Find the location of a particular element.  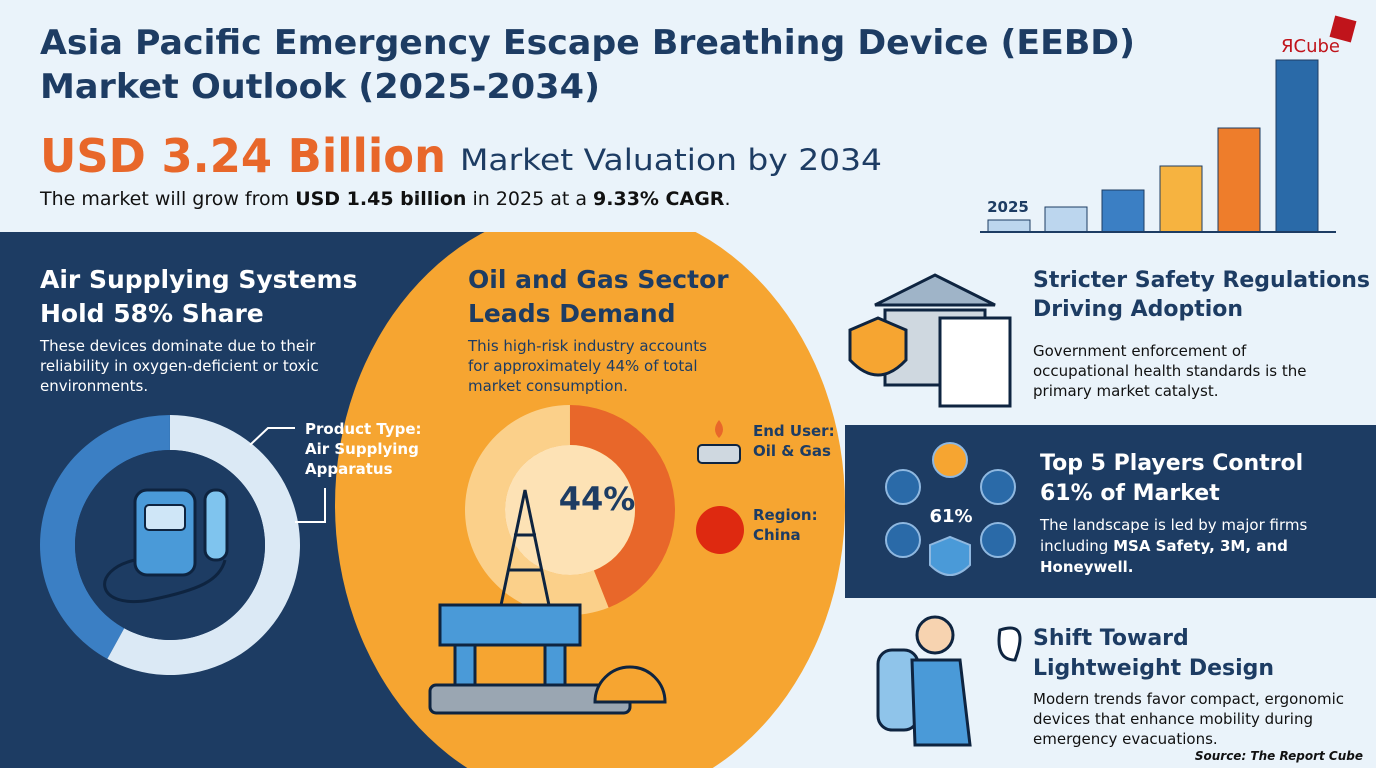

trend-text: occupational health standards is the is located at coordinates (1170, 371).